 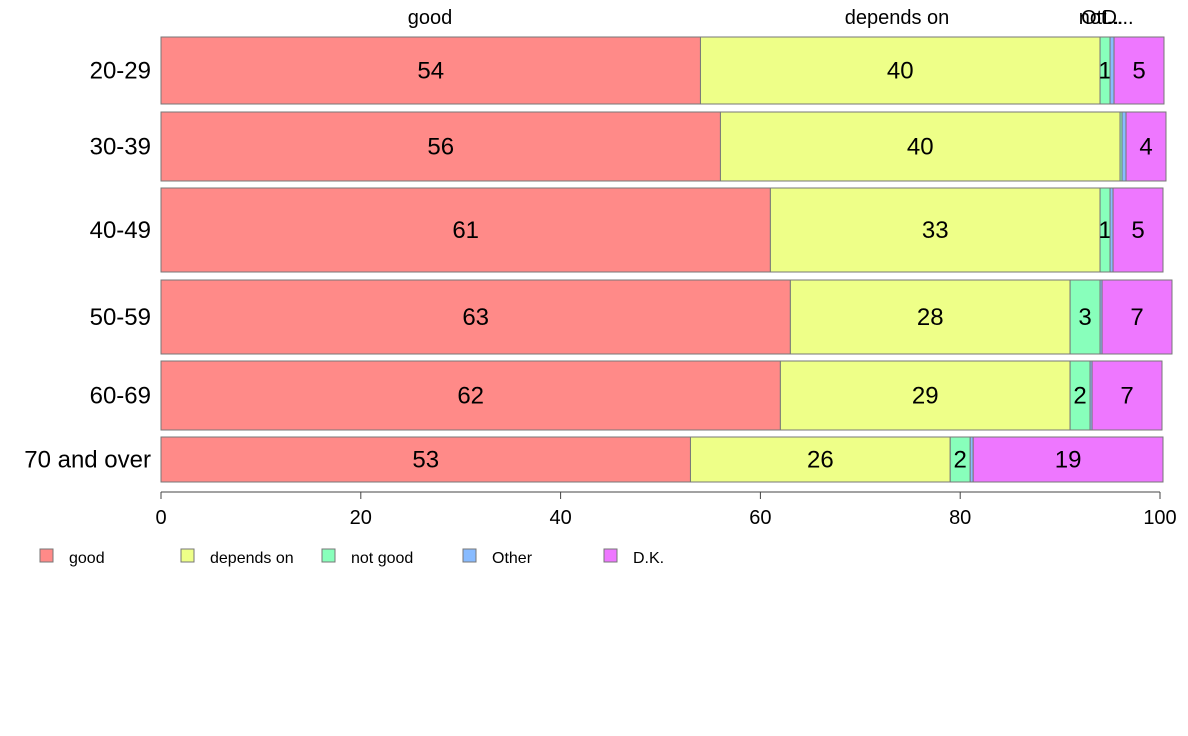 I want to click on series-top-label: good, so click(x=430, y=18).